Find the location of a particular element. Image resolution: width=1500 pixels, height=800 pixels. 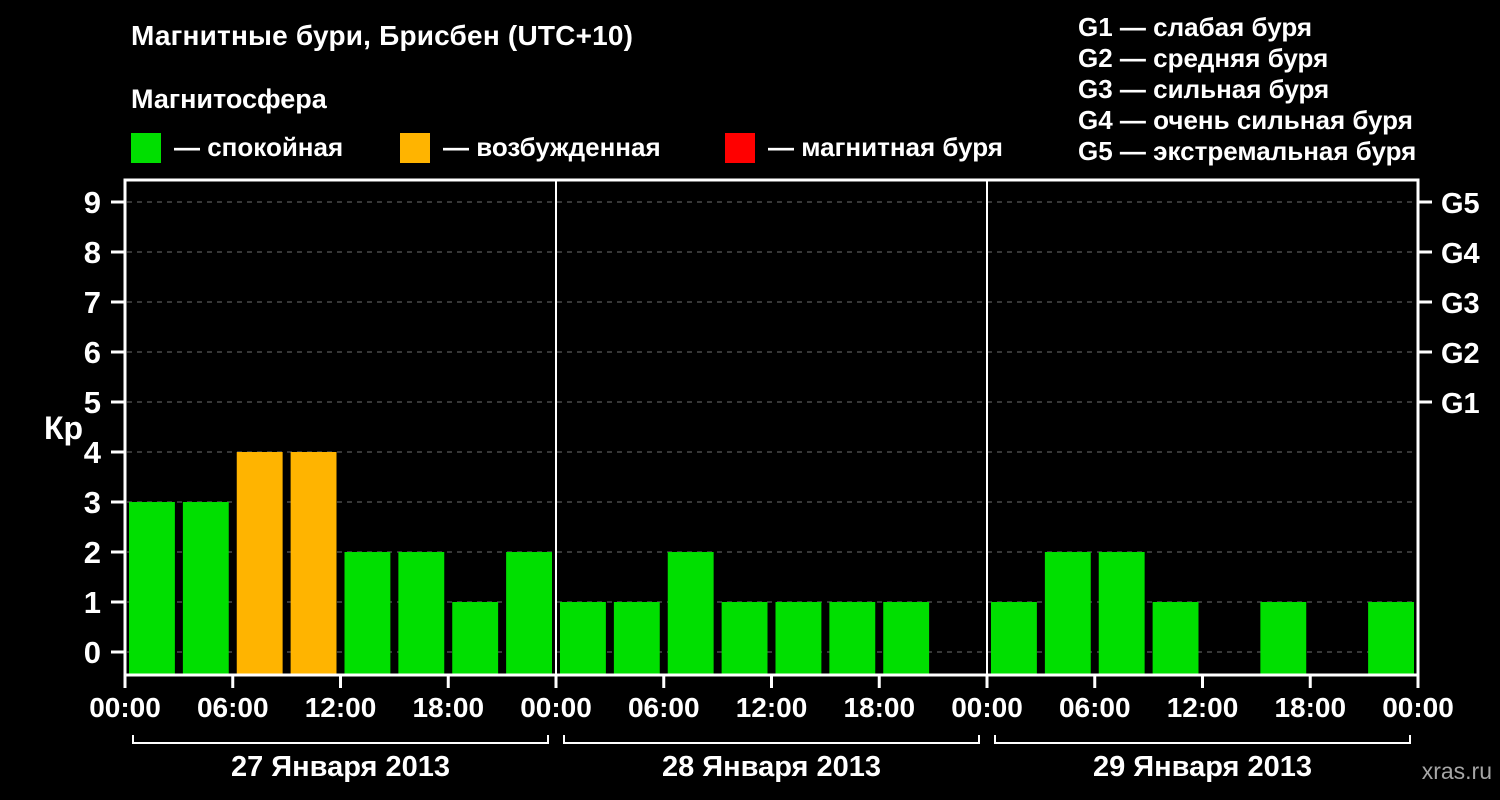

g-scale-line-g1: G1 — слабая буря is located at coordinates (1195, 27).